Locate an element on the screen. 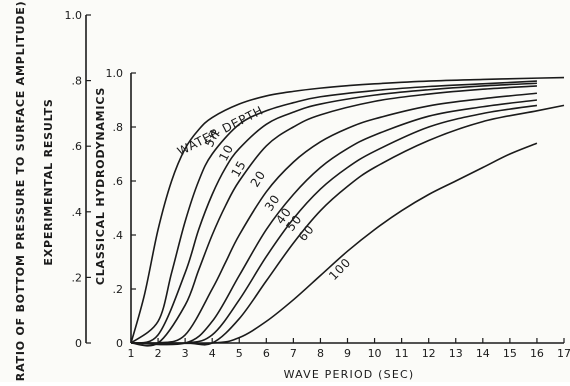  x-tick-label: 12 is located at coordinates (429, 353).